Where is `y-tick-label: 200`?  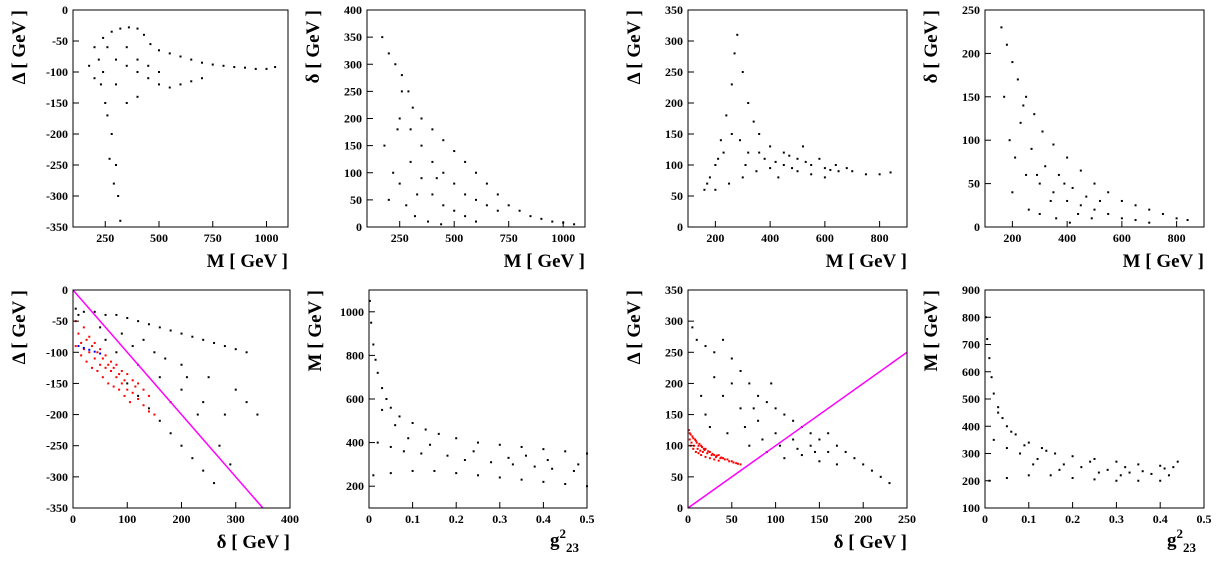
y-tick-label: 200 is located at coordinates (674, 383).